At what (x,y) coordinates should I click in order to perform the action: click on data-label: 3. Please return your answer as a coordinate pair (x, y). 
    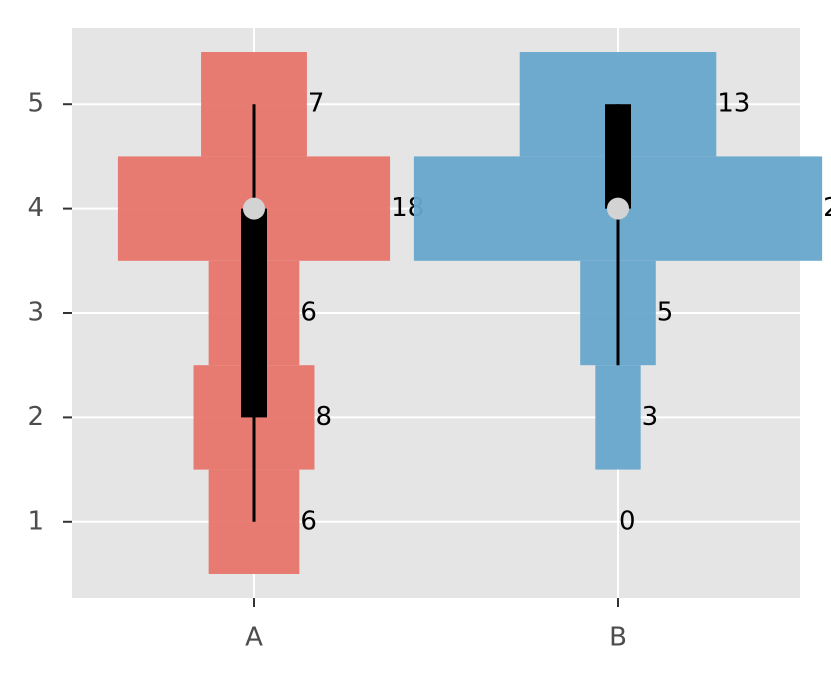
    Looking at the image, I should click on (650, 417).